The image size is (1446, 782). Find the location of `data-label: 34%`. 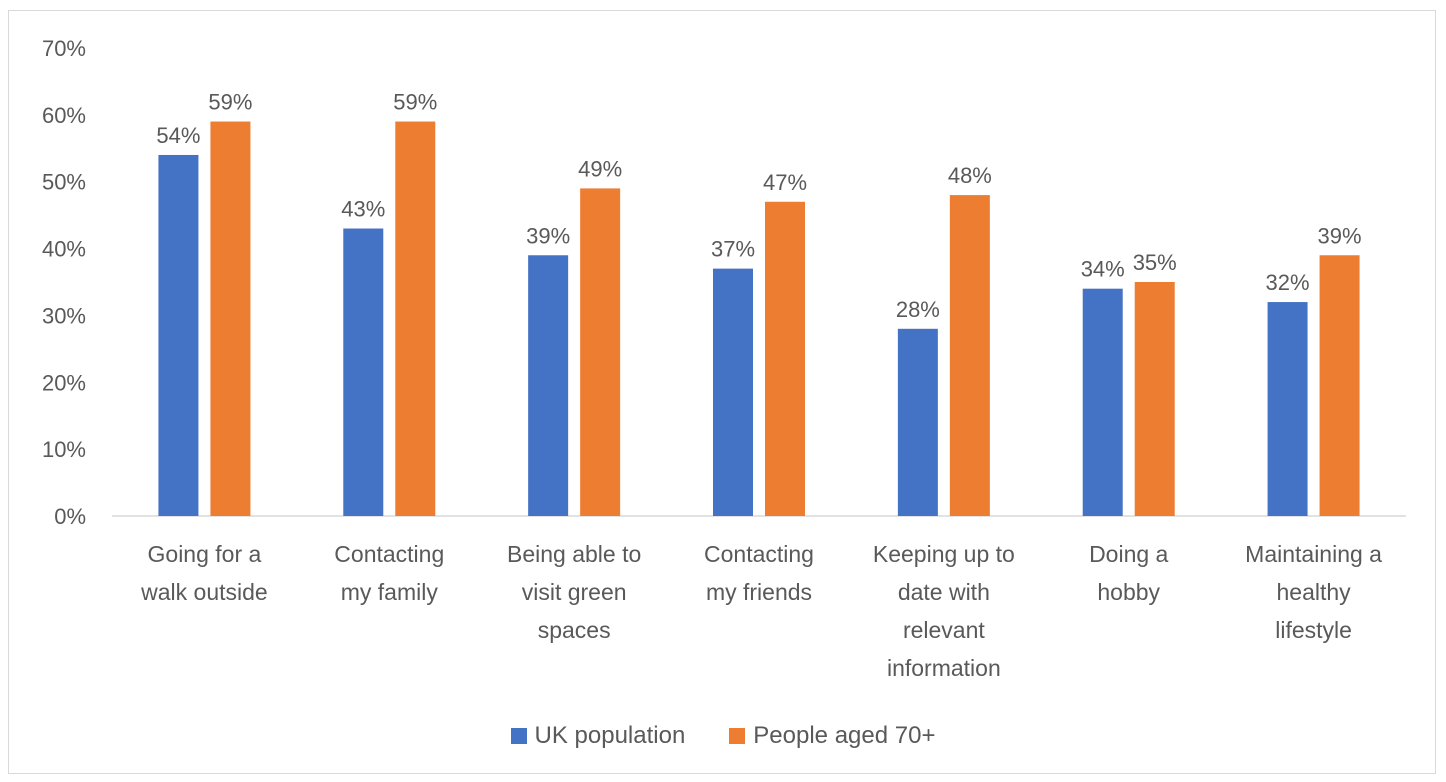

data-label: 34% is located at coordinates (1103, 269).